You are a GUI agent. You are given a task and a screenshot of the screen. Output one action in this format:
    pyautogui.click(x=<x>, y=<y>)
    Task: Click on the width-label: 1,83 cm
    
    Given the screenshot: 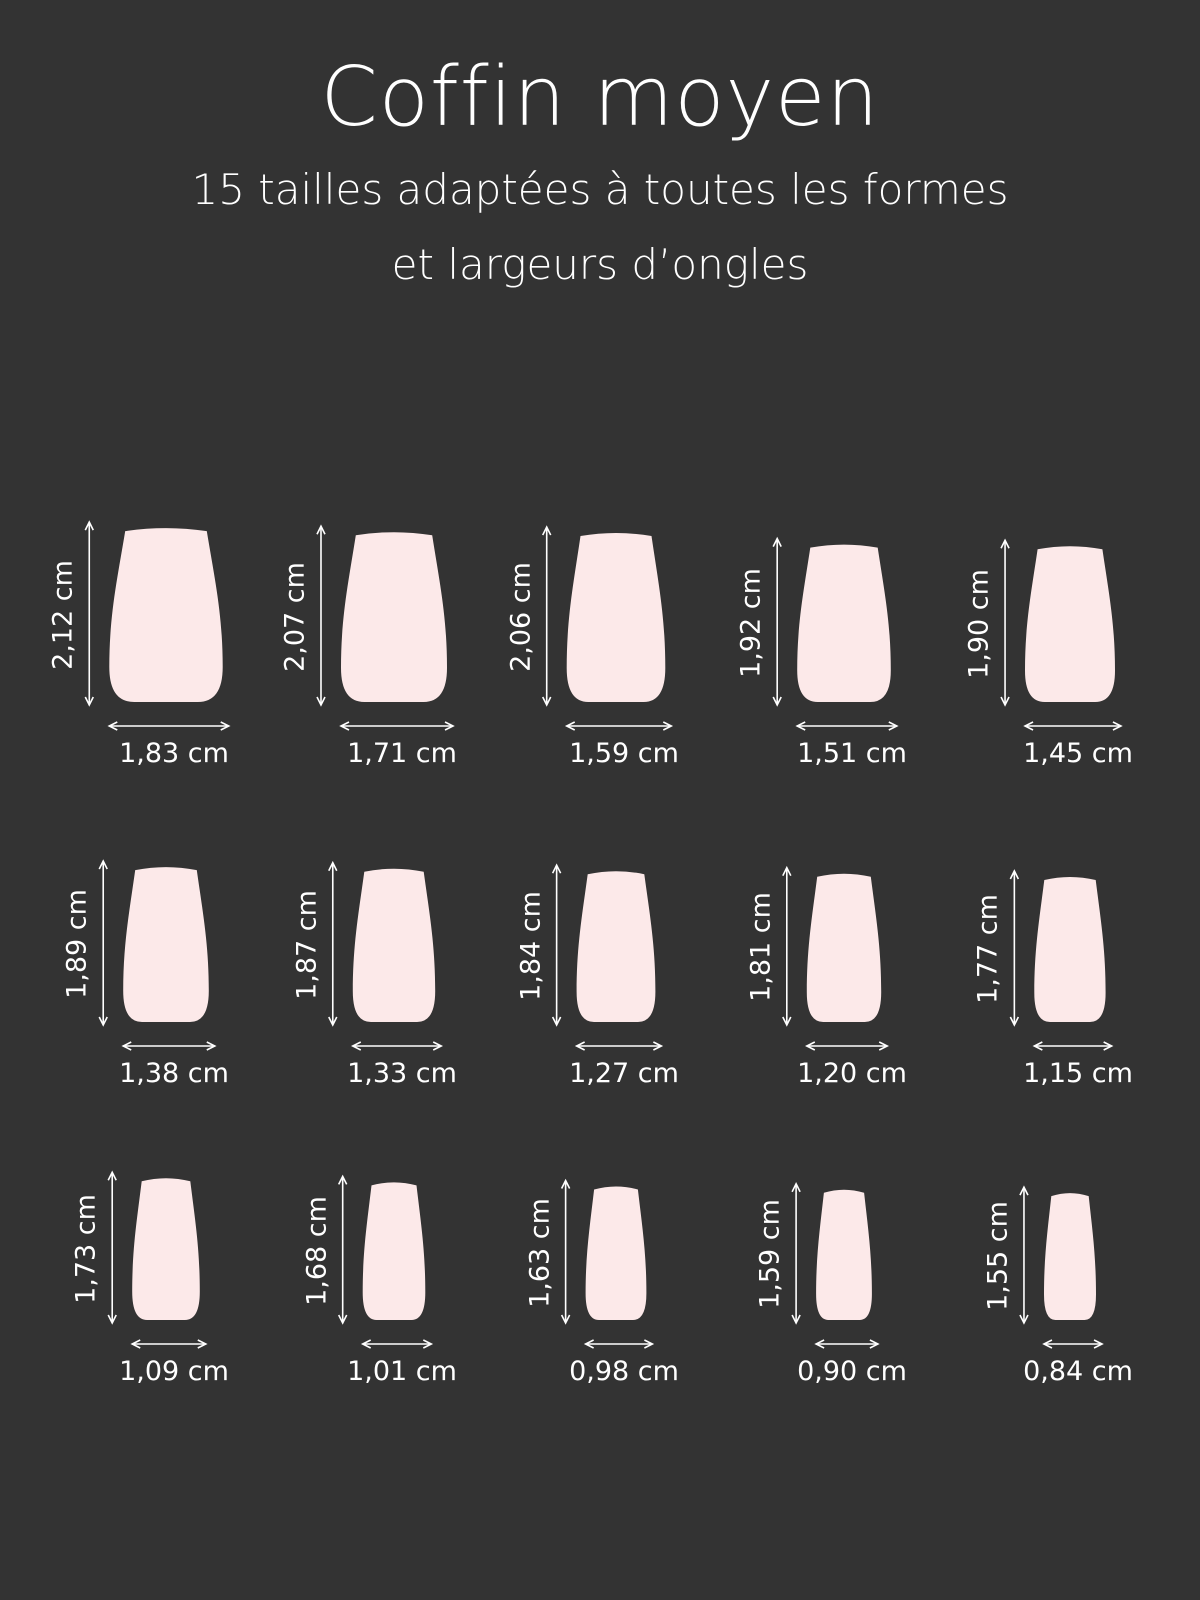 What is the action you would take?
    pyautogui.click(x=174, y=753)
    